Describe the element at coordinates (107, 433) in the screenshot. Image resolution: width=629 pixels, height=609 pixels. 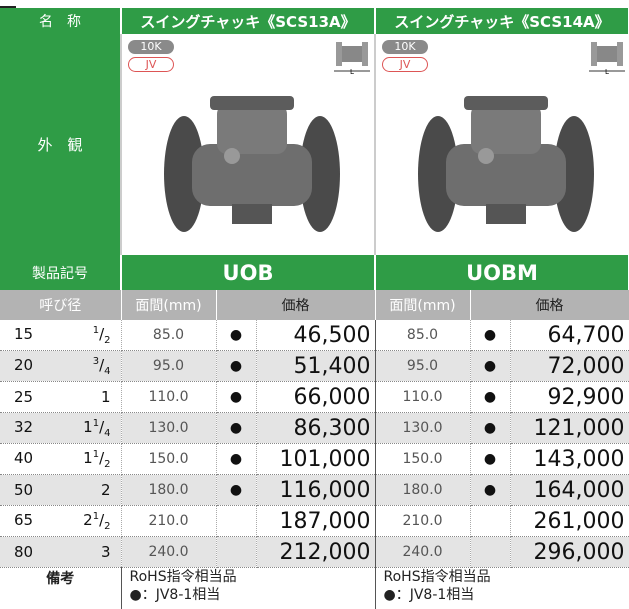
I see `inch-den: 4` at that location.